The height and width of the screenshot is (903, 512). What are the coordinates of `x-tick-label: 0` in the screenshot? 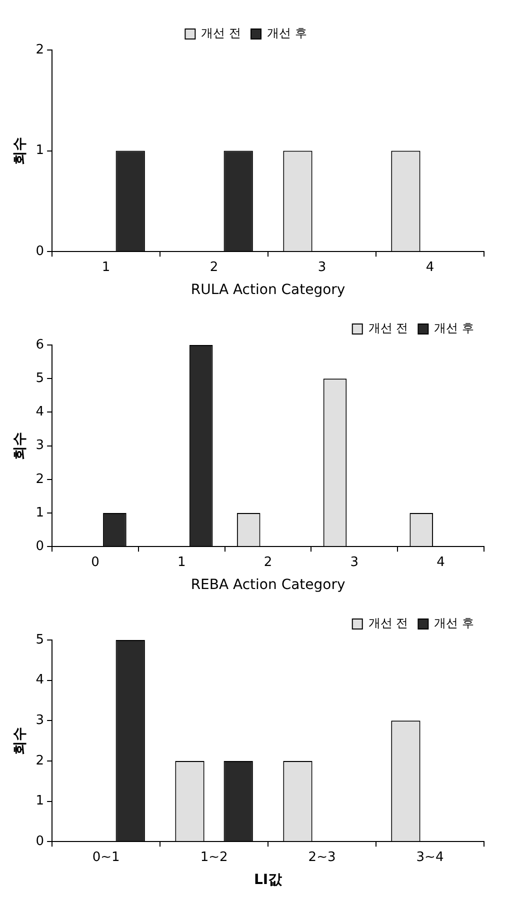 It's located at (95, 562).